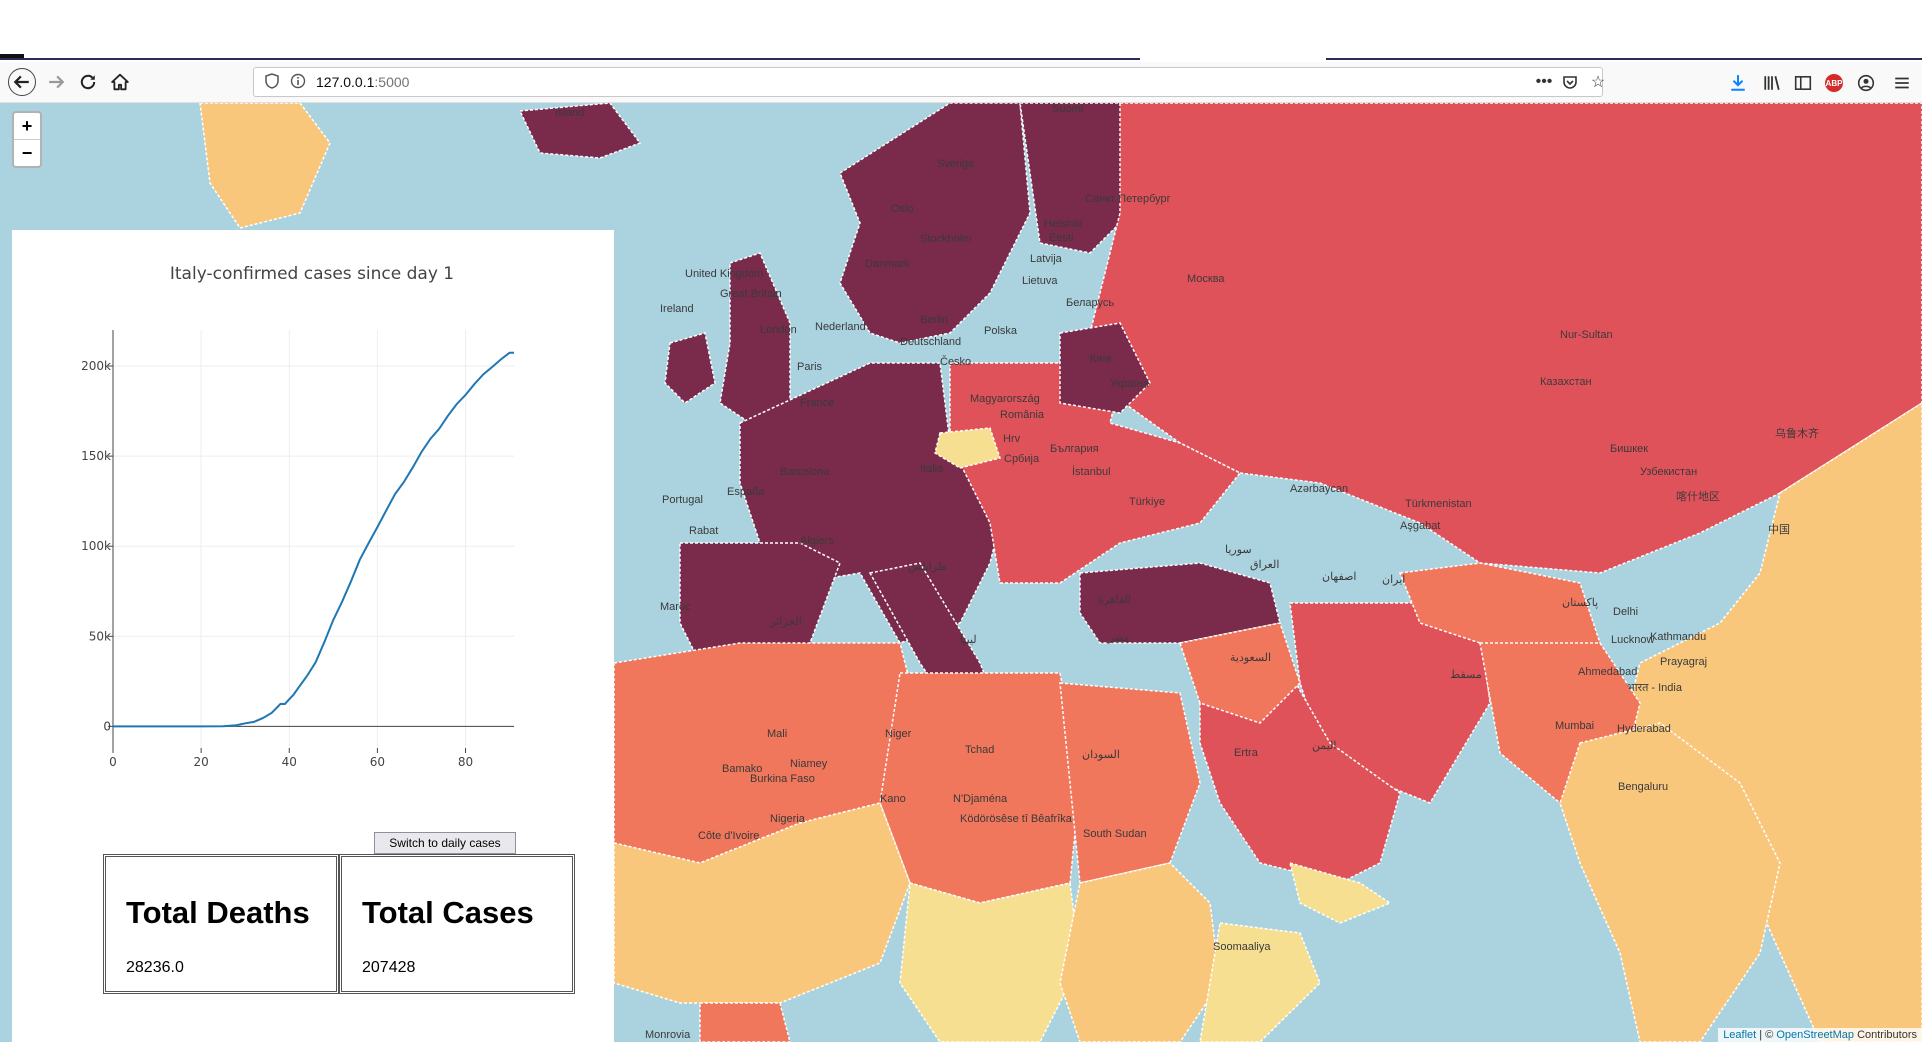  Describe the element at coordinates (1570, 82) in the screenshot. I see `pocket-icon` at that location.